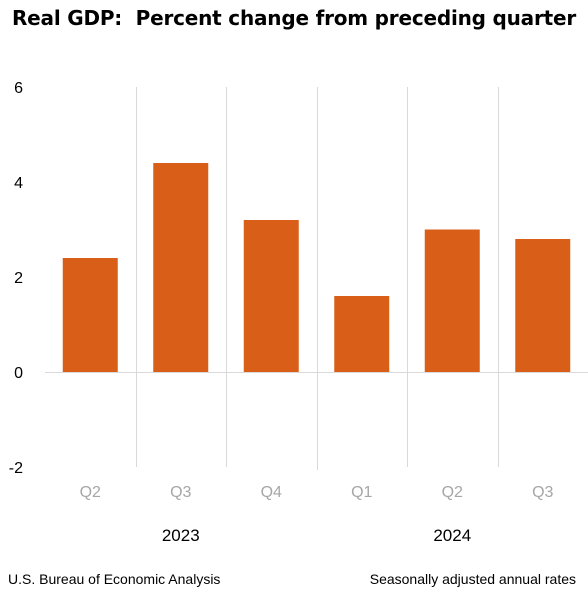  What do you see at coordinates (271, 492) in the screenshot?
I see `x-tick-label: Q4` at bounding box center [271, 492].